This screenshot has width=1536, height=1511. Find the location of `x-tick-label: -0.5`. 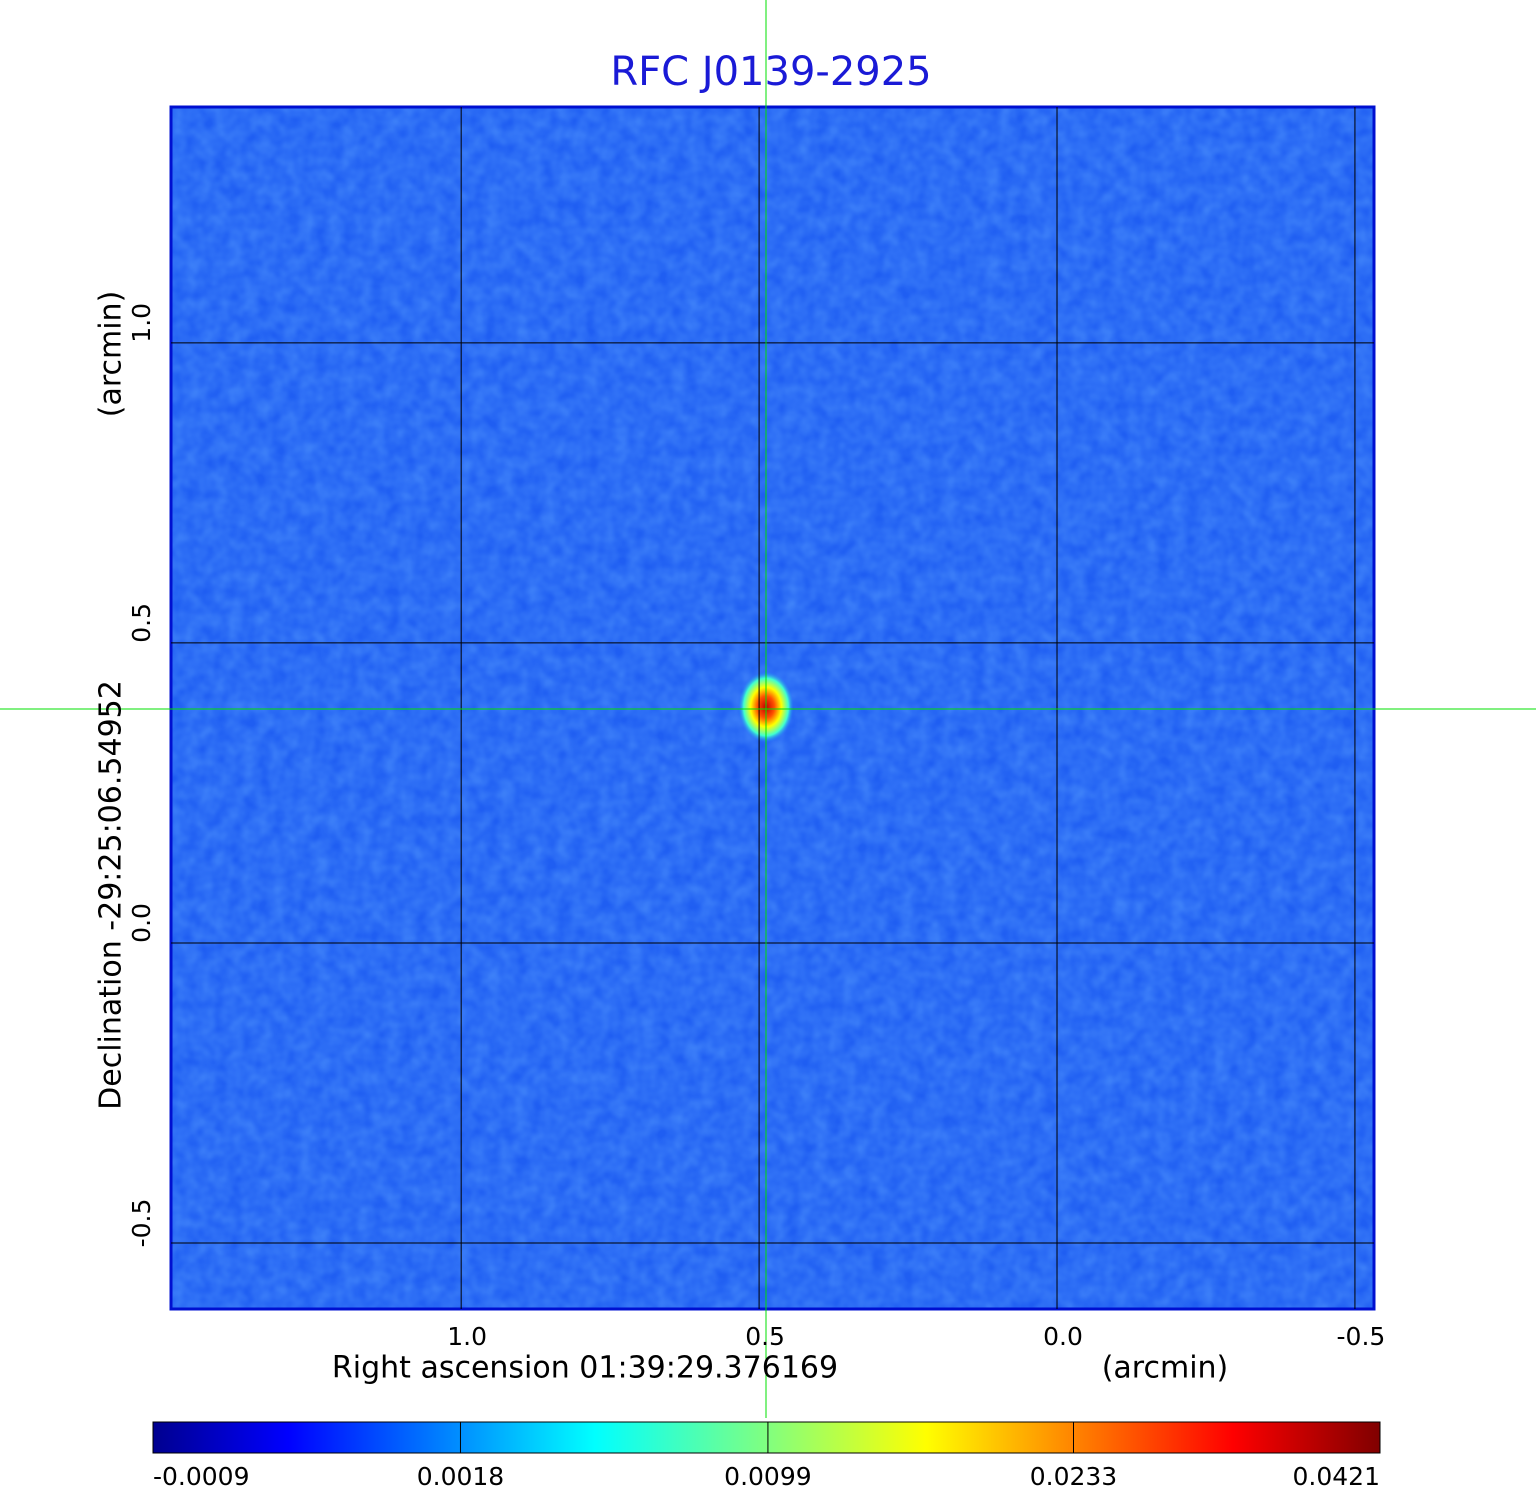

x-tick-label: -0.5 is located at coordinates (1361, 1336).